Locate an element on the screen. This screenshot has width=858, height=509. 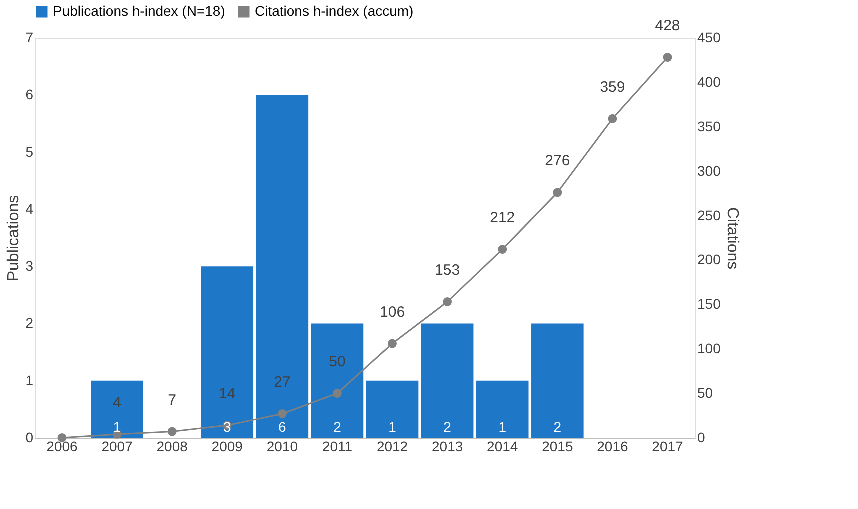
x-tick-label: 2013 is located at coordinates (448, 446).